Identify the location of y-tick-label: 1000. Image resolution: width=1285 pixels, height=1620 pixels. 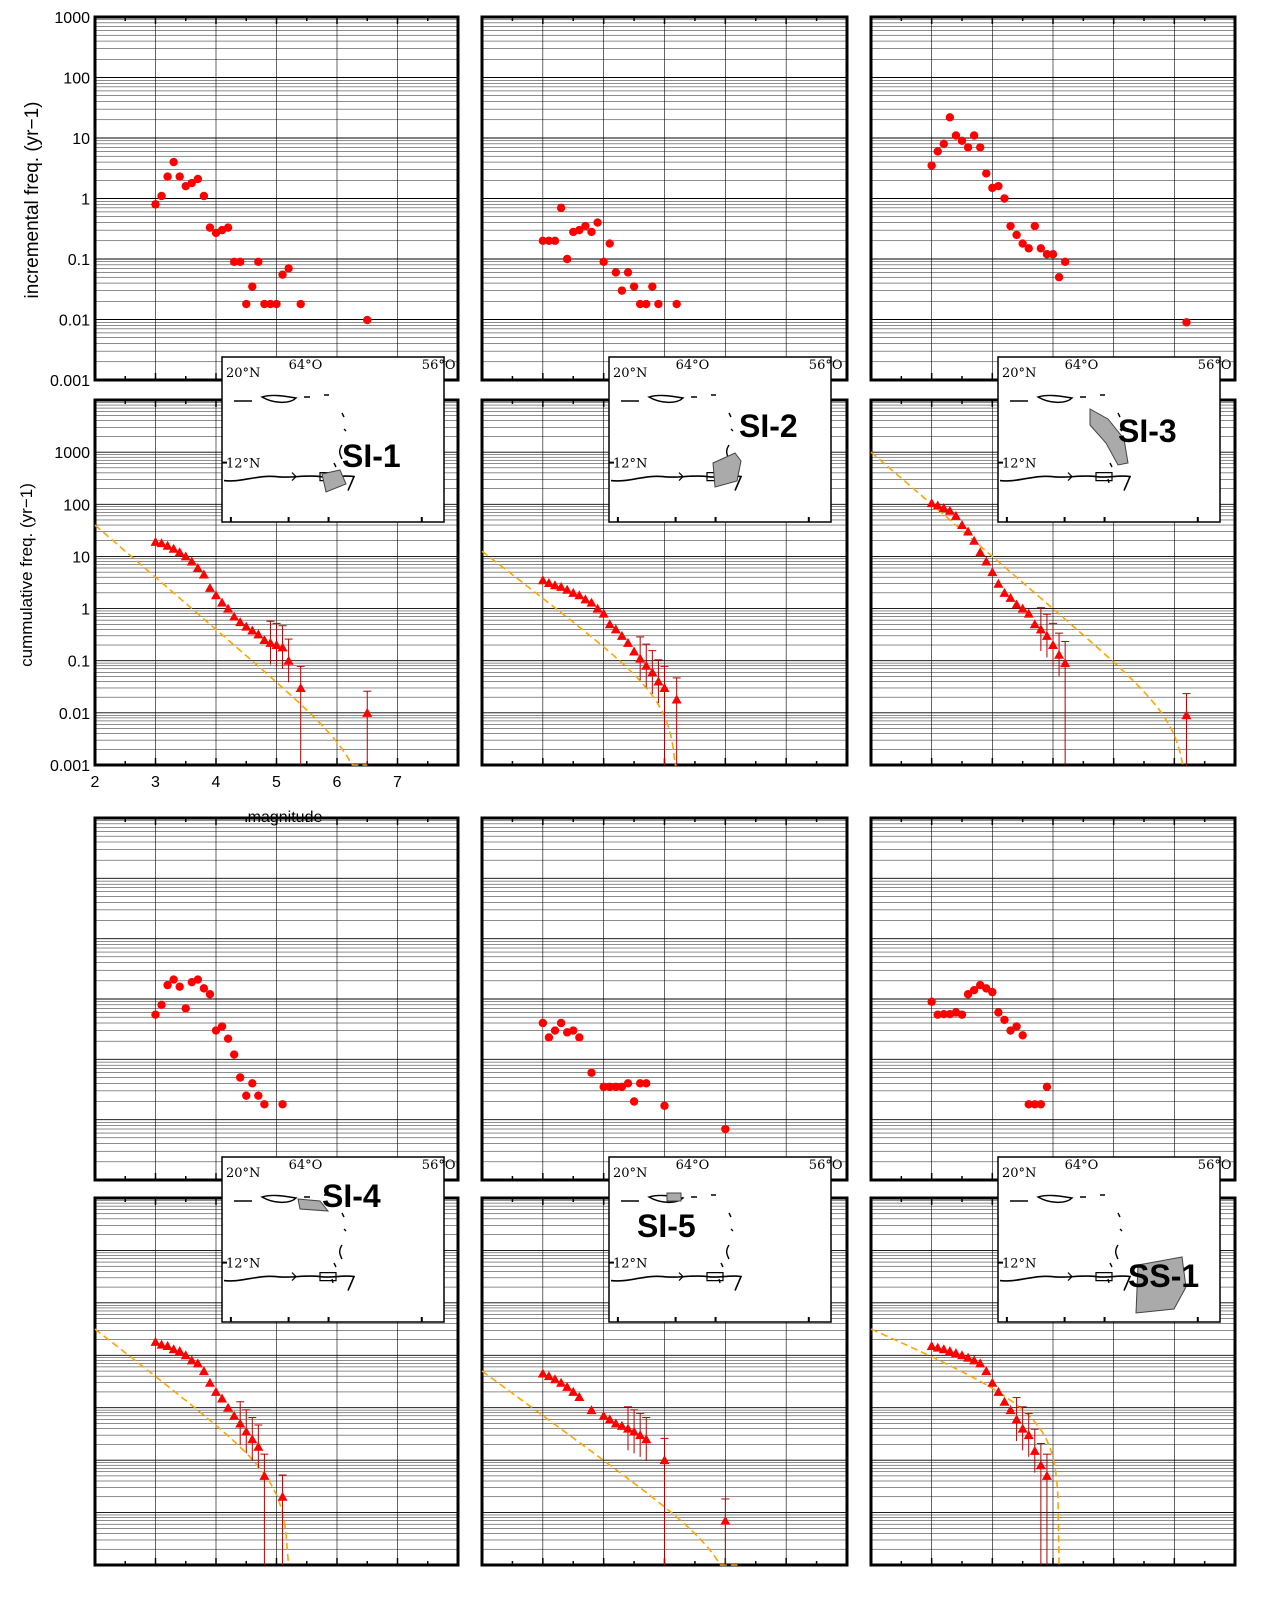
(72, 18).